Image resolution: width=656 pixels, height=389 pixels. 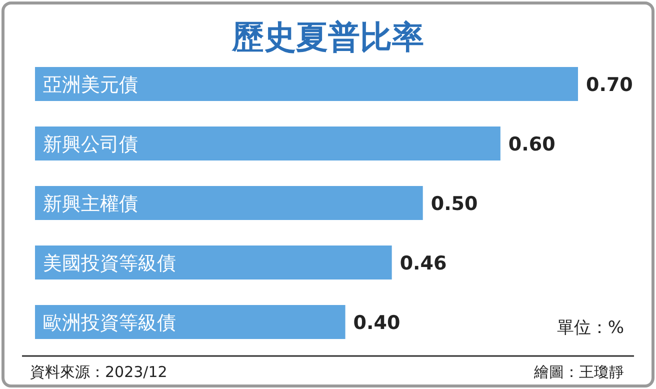 I want to click on y-tick-label: 歐洲投資等級債, so click(x=109, y=323).